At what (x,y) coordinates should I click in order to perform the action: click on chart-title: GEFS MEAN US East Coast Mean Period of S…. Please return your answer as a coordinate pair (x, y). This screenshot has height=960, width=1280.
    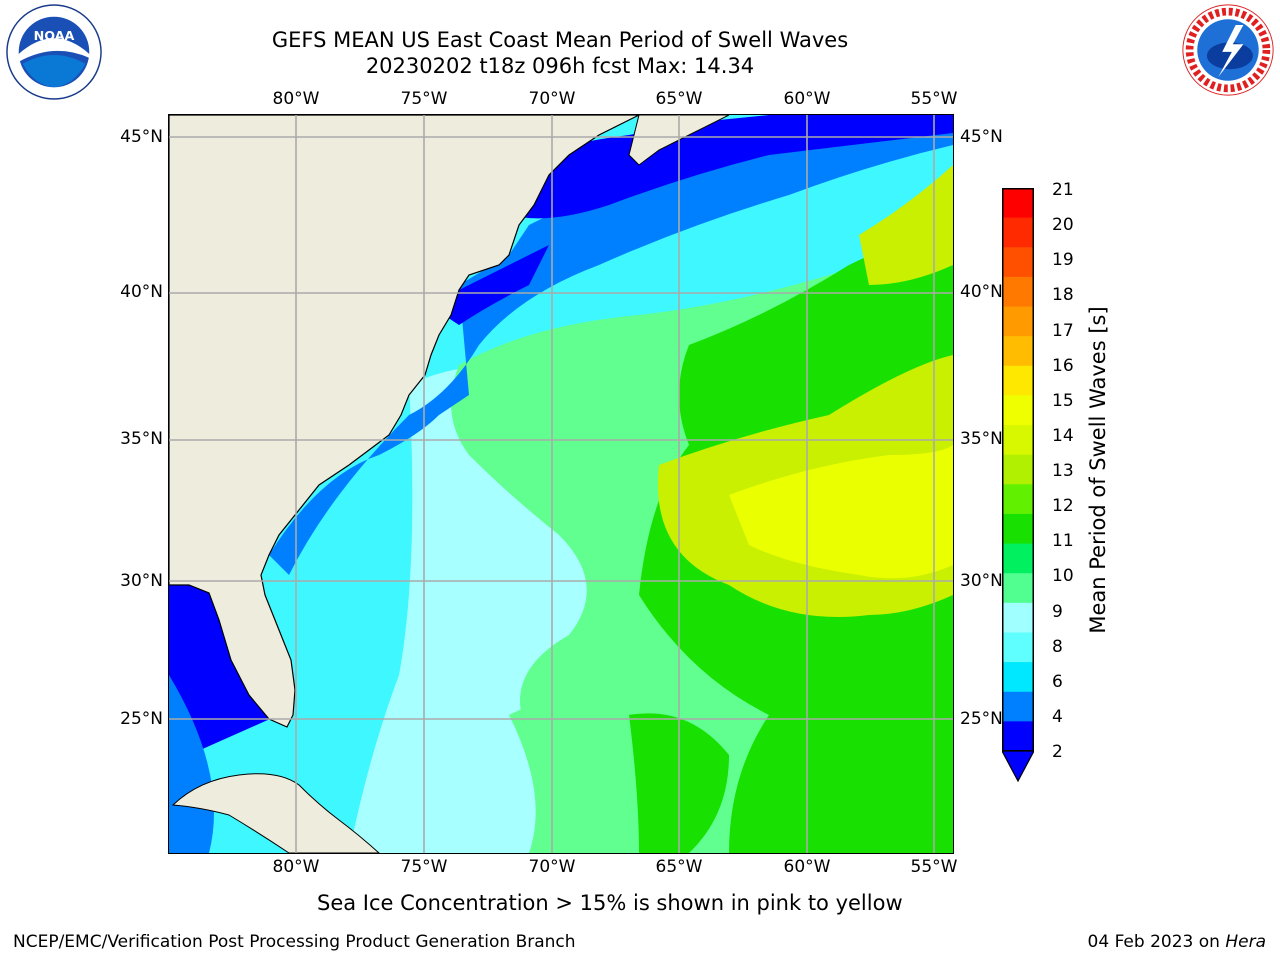
    Looking at the image, I should click on (560, 40).